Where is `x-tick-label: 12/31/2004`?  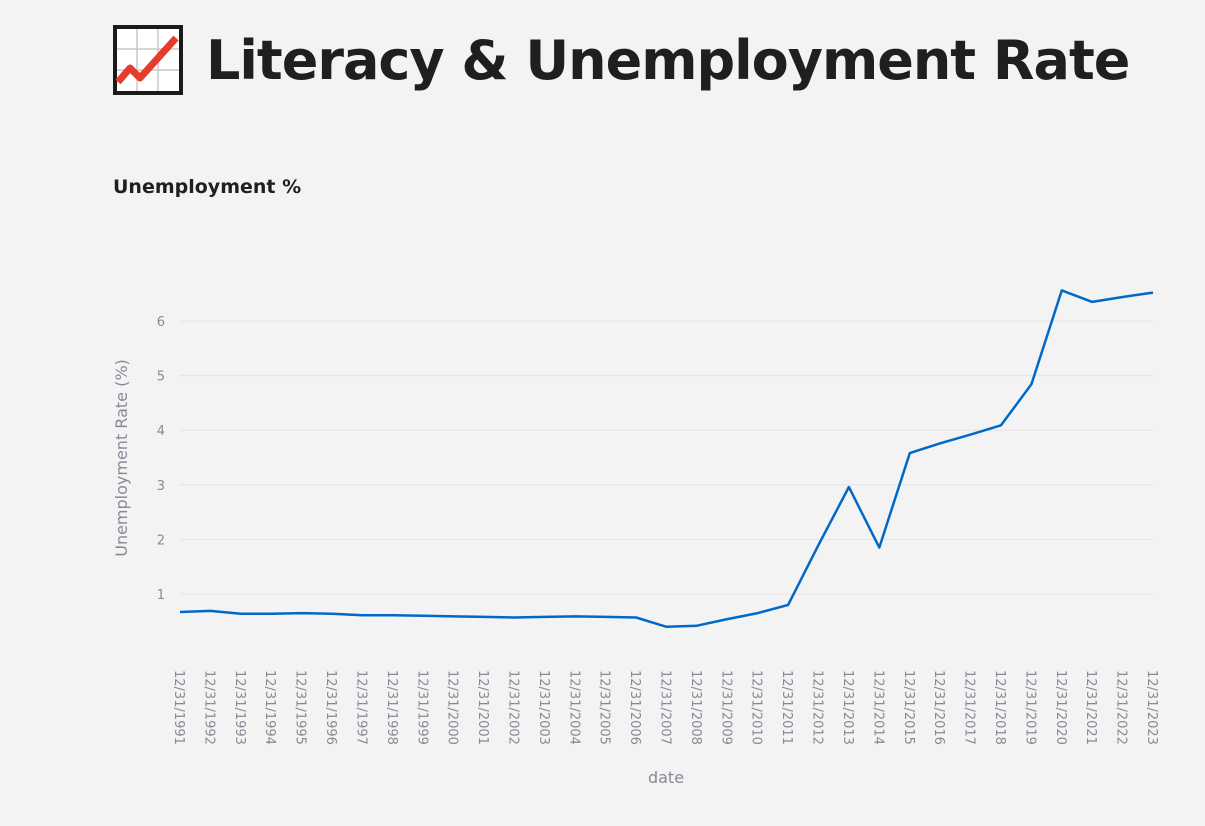 x-tick-label: 12/31/2004 is located at coordinates (573, 707).